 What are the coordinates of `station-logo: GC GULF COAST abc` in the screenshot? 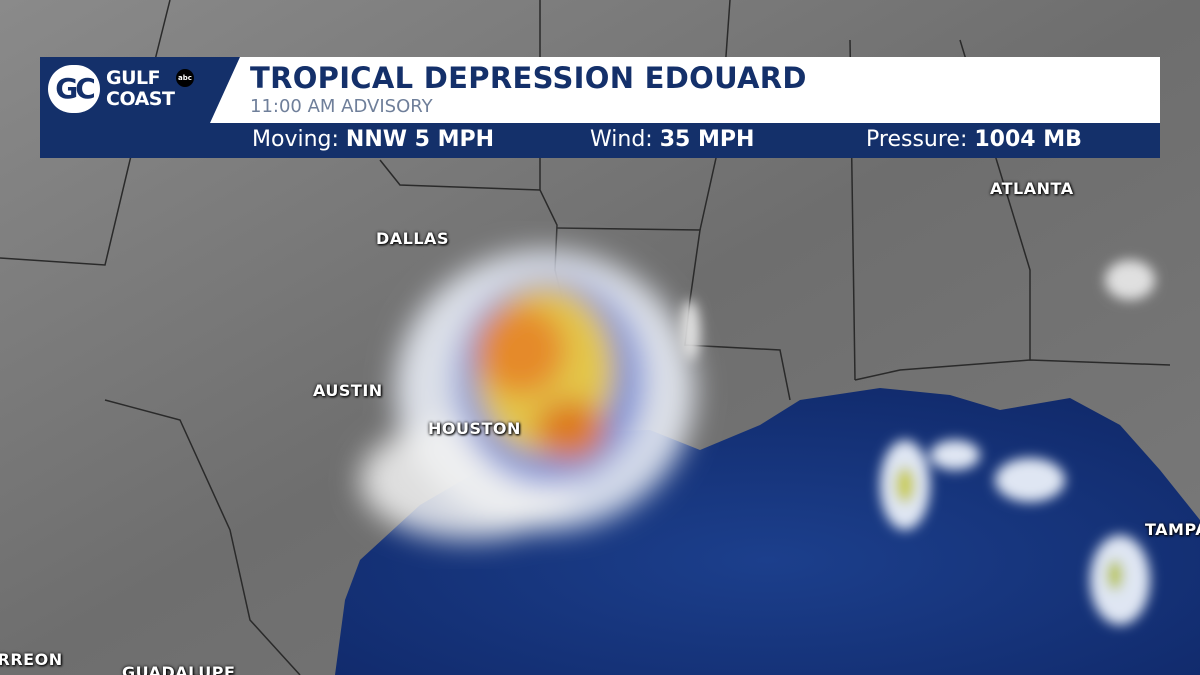 It's located at (140, 90).